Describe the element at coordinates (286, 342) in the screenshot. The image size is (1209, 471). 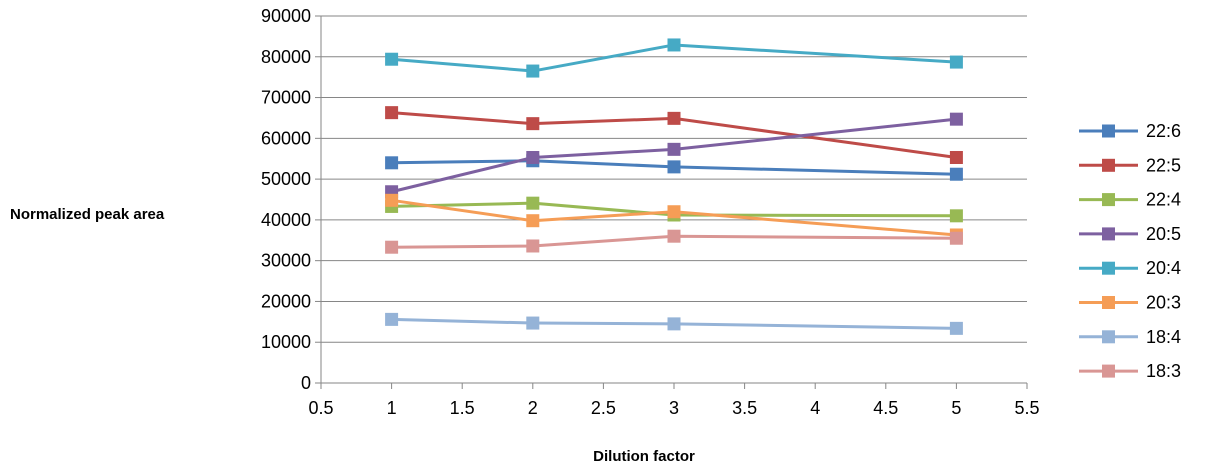
I see `y-tick-label: 10000` at that location.